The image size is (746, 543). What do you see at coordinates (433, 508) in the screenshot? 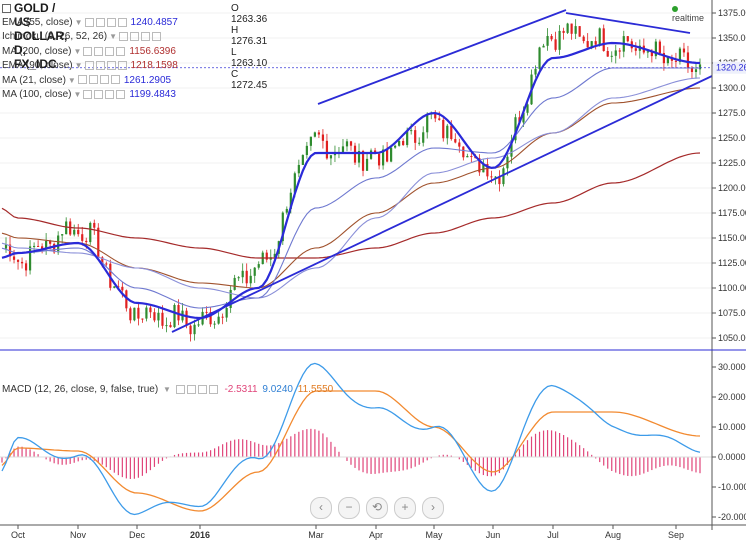
I see `scroll-right-button: ›` at bounding box center [433, 508].